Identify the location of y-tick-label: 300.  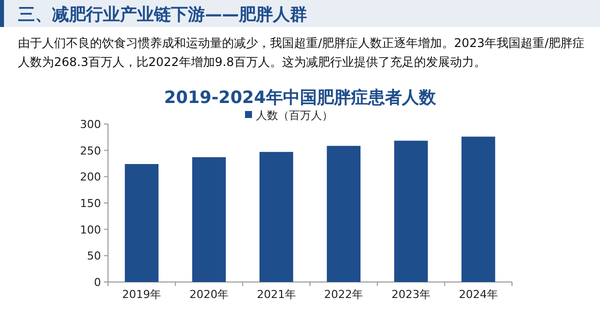
(90, 124).